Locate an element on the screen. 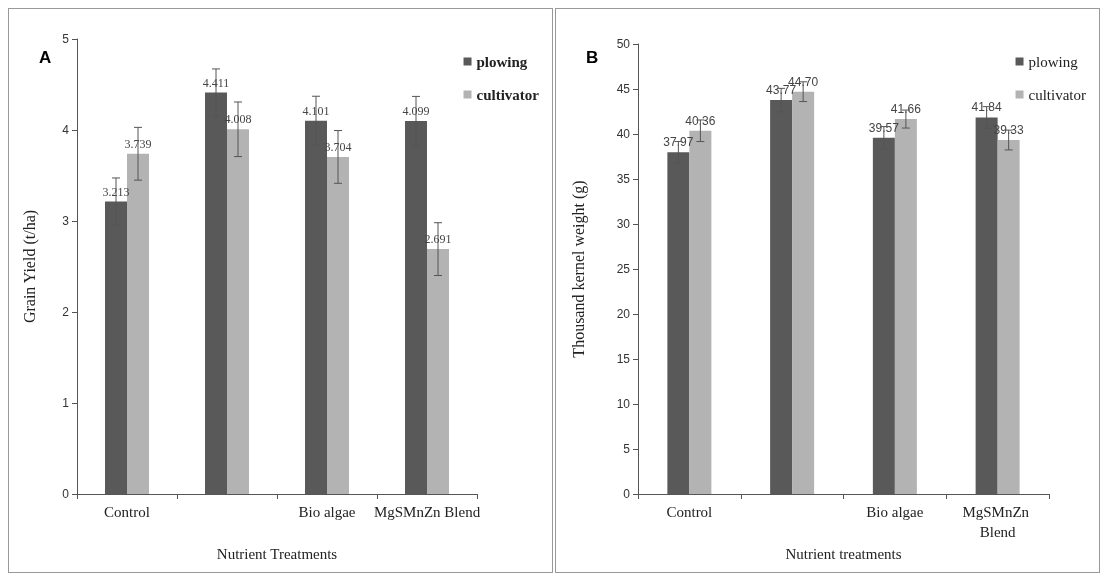 The image size is (1110, 585). y-tick-label: 2 is located at coordinates (66, 312).